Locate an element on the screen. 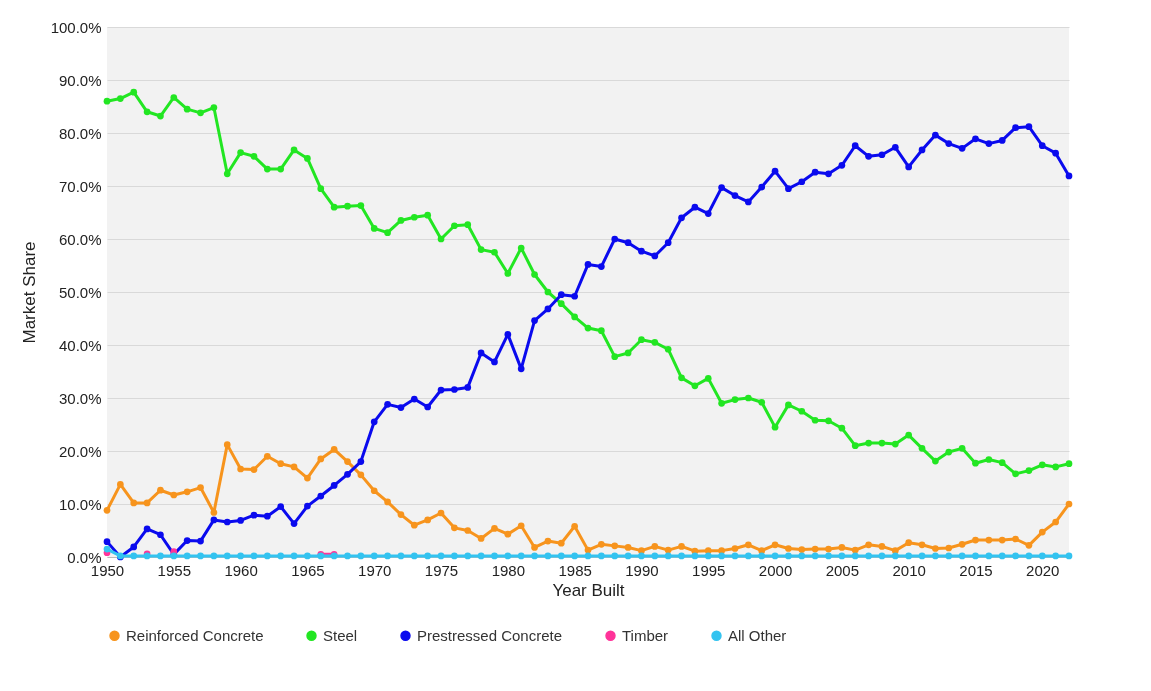 The width and height of the screenshot is (1151, 691). y-tick-label: 80.0% is located at coordinates (80, 133).